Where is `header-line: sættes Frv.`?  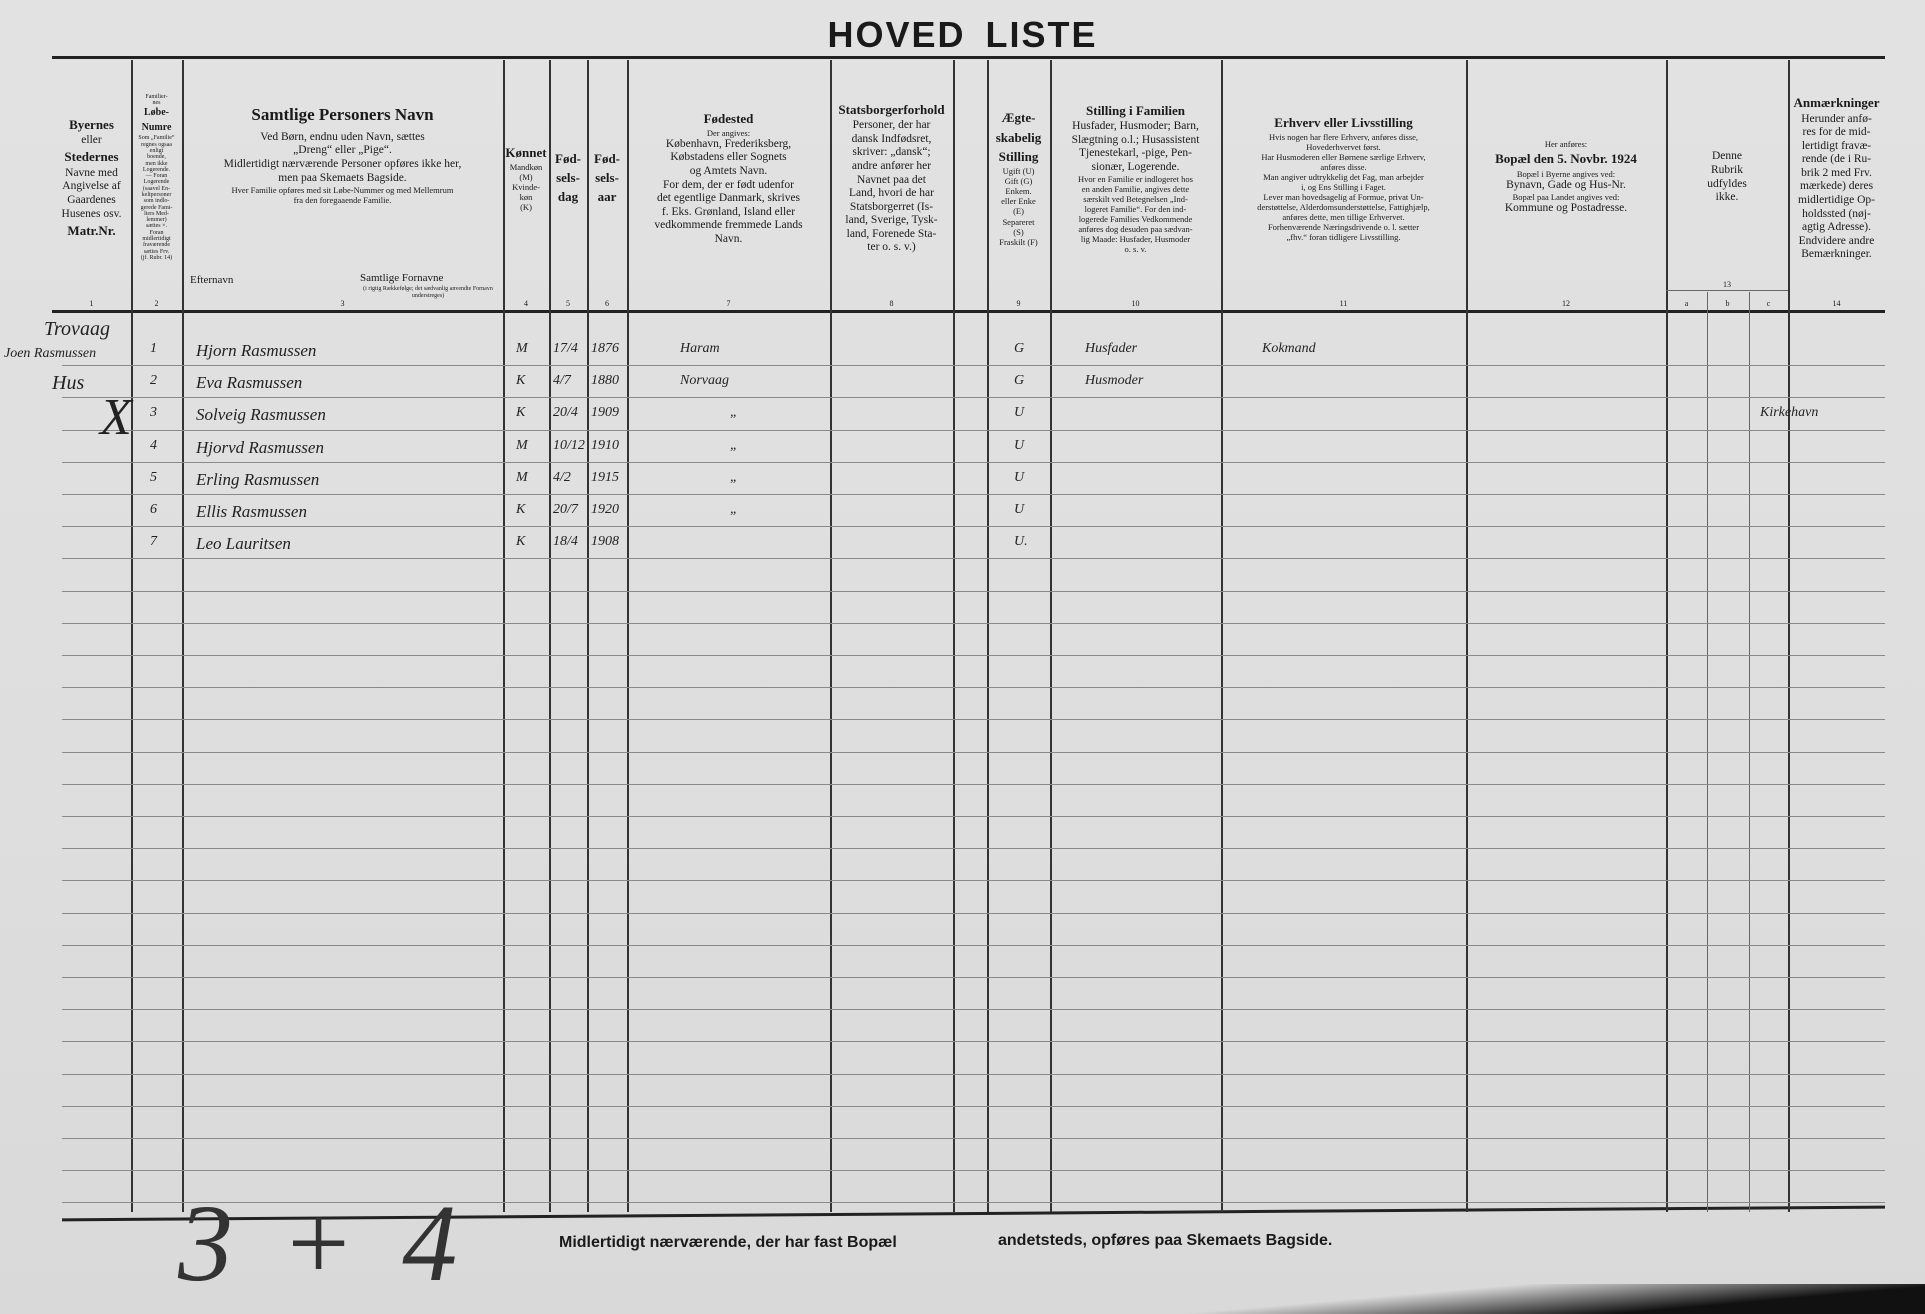 header-line: sættes Frv. is located at coordinates (156, 251).